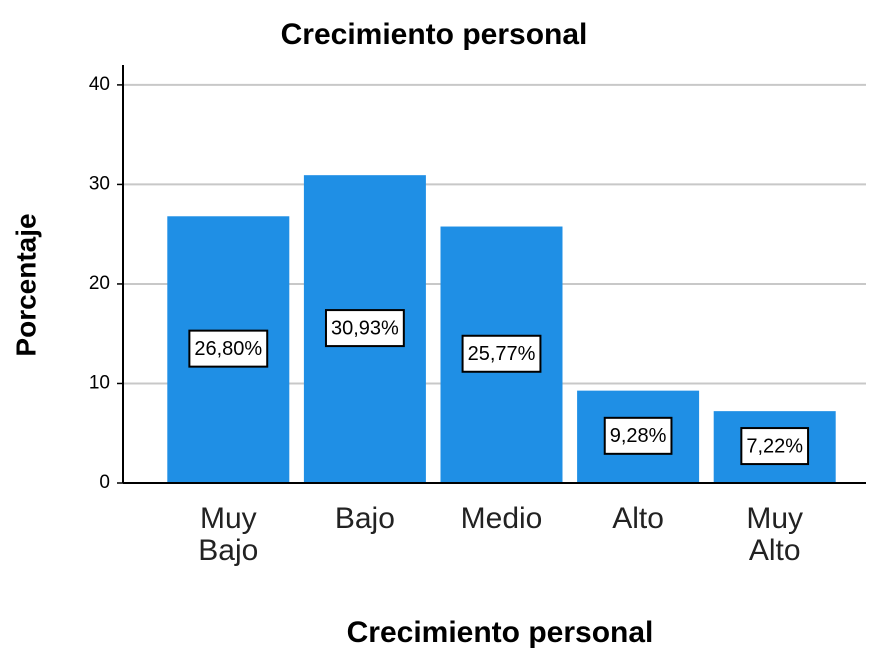 The height and width of the screenshot is (653, 869). What do you see at coordinates (364, 518) in the screenshot?
I see `x-tick-label: Bajo` at bounding box center [364, 518].